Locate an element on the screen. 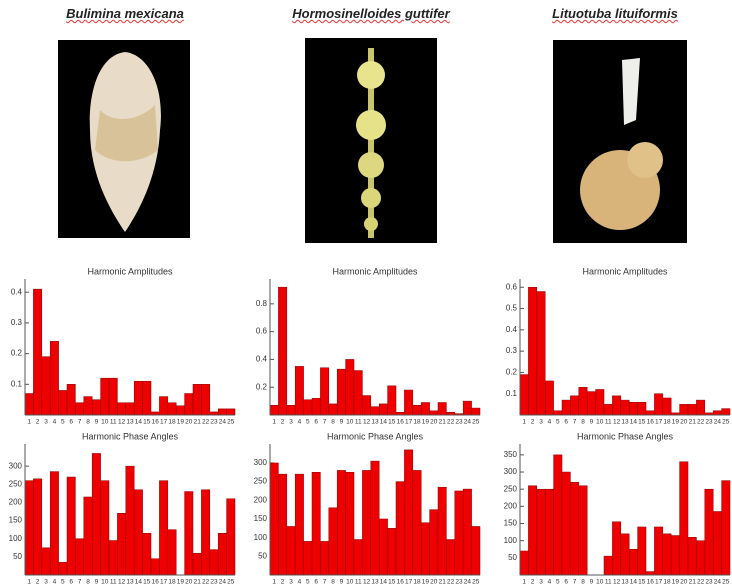 Image resolution: width=732 pixels, height=588 pixels. y-tick-label: 0.8 is located at coordinates (262, 303).